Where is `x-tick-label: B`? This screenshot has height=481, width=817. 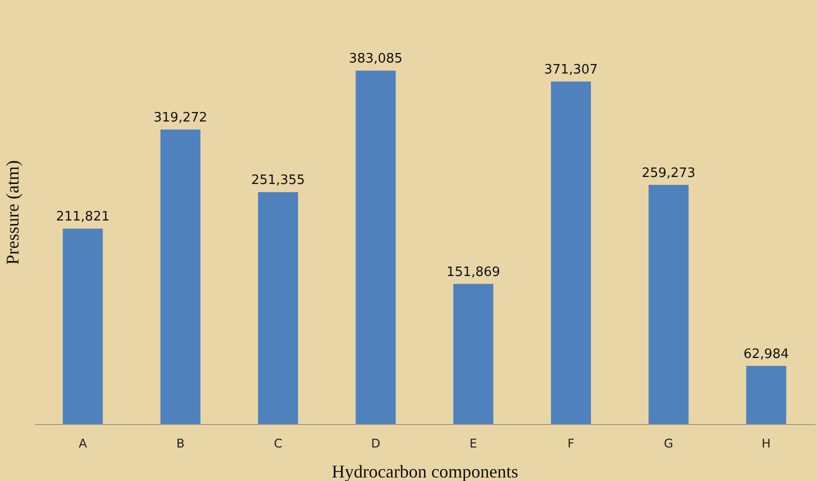
x-tick-label: B is located at coordinates (180, 443).